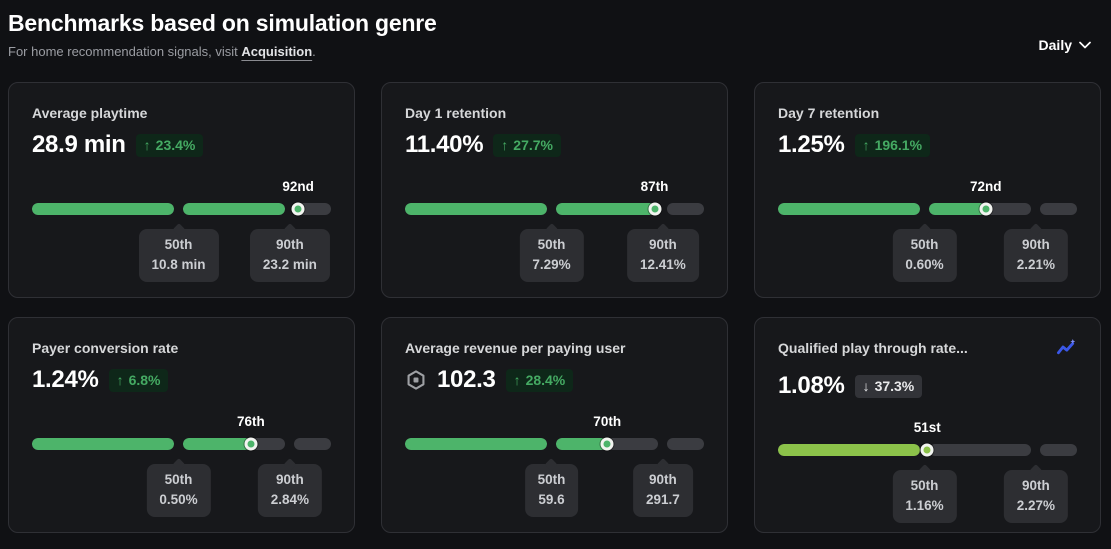 The height and width of the screenshot is (549, 1111). I want to click on robux-icon, so click(416, 380).